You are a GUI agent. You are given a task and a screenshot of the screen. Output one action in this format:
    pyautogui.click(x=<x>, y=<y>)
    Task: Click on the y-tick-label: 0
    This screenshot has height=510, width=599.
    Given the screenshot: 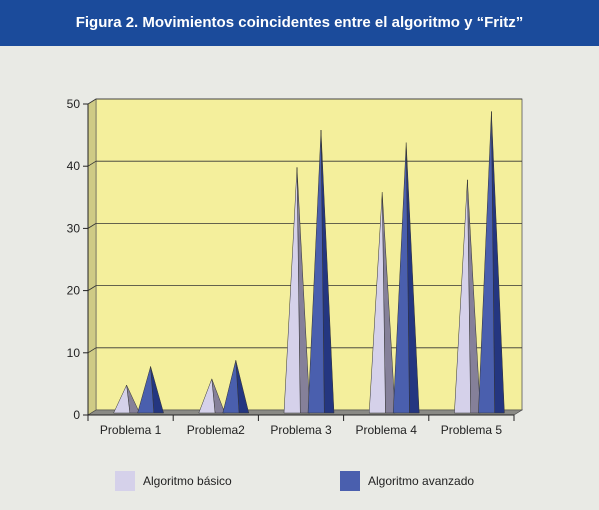 What is the action you would take?
    pyautogui.click(x=76, y=415)
    